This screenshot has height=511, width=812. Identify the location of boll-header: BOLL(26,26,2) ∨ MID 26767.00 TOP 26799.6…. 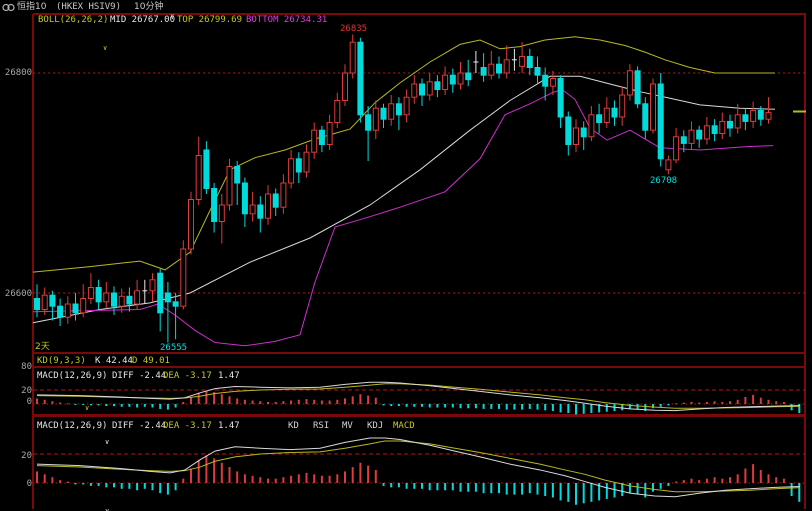
(406, 33).